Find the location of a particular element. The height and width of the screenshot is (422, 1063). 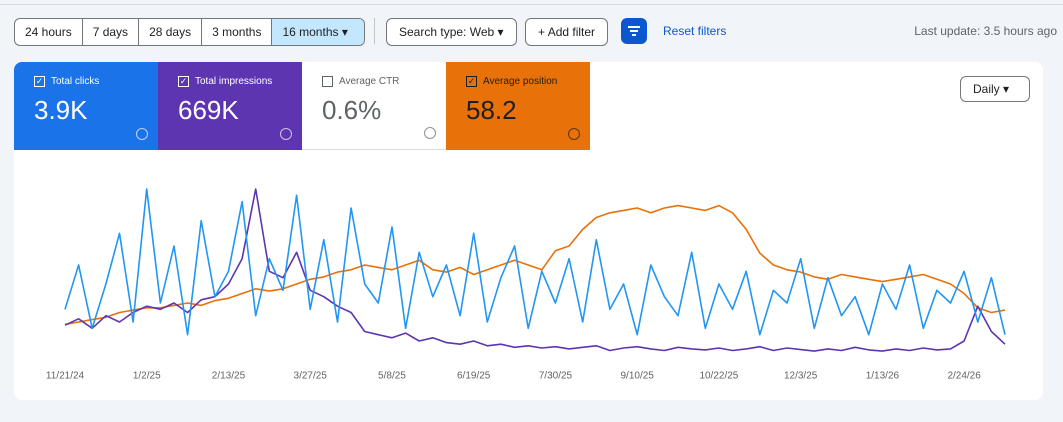

x-tick-label: 7/30/25 is located at coordinates (556, 376).